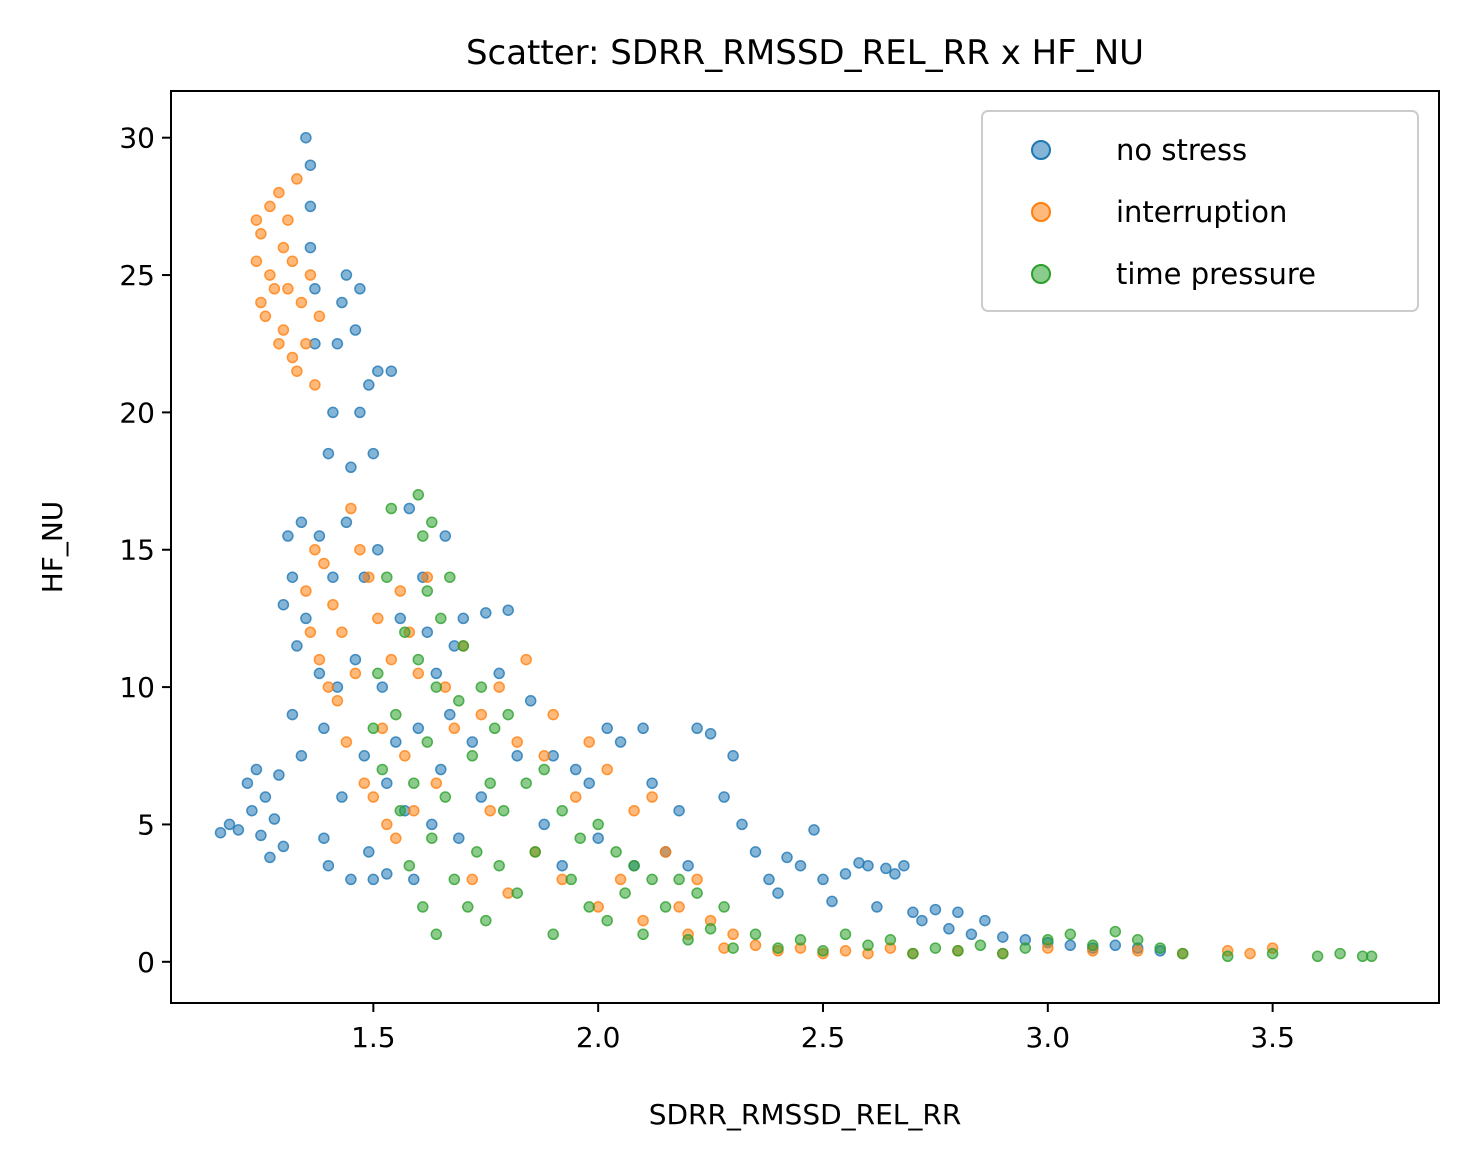 The width and height of the screenshot is (1470, 1165). What do you see at coordinates (1272, 1037) in the screenshot?
I see `x-tick-label: 3.5` at bounding box center [1272, 1037].